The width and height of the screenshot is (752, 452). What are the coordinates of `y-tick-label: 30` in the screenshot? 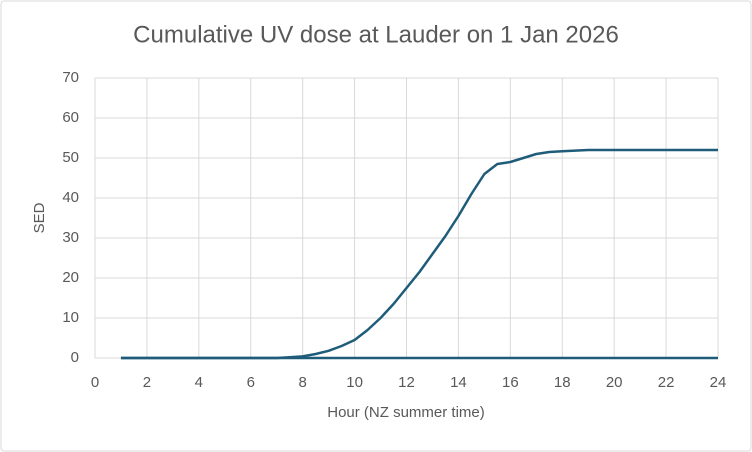 It's located at (70, 237).